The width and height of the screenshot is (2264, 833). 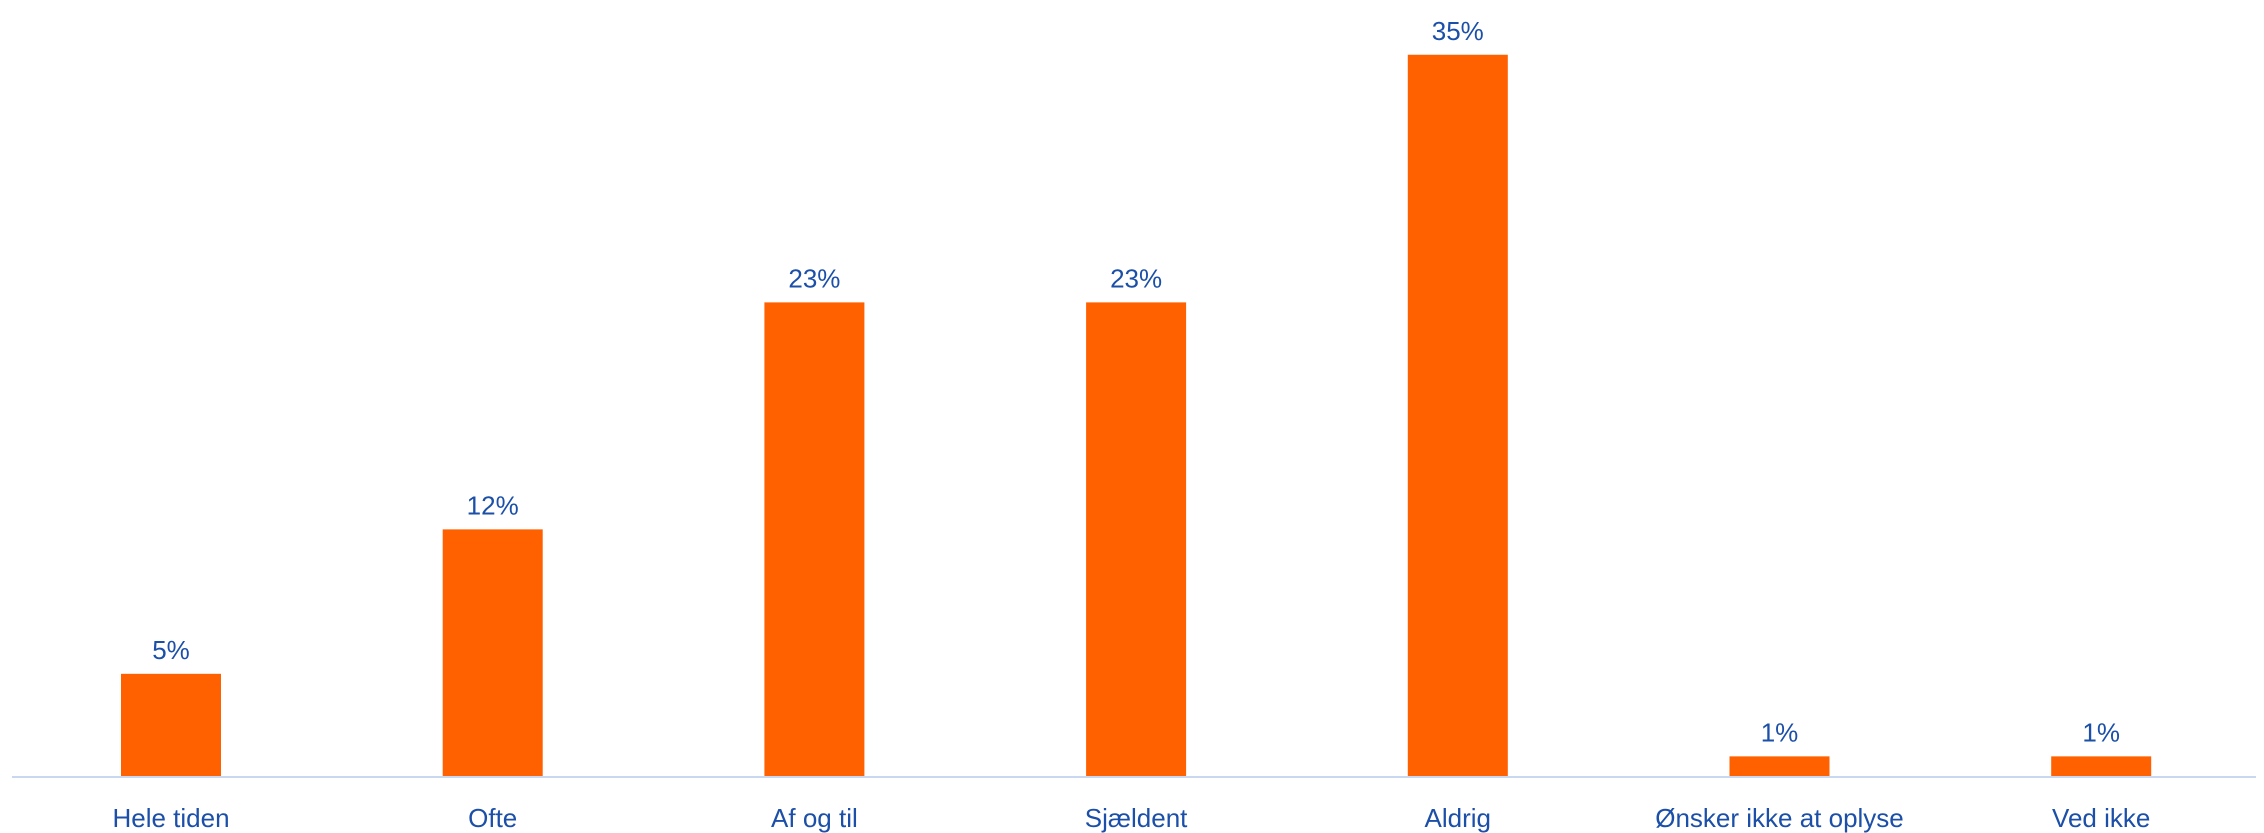 I want to click on x-tick-label: Ønsker ikke at oplyse, so click(x=1779, y=818).